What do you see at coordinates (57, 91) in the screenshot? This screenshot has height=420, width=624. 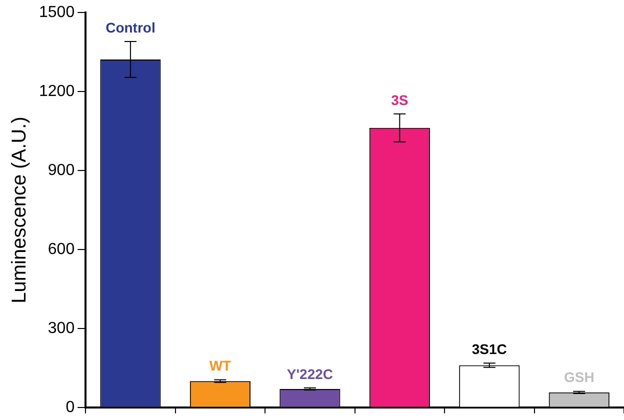 I see `y-tick-label: 1200` at bounding box center [57, 91].